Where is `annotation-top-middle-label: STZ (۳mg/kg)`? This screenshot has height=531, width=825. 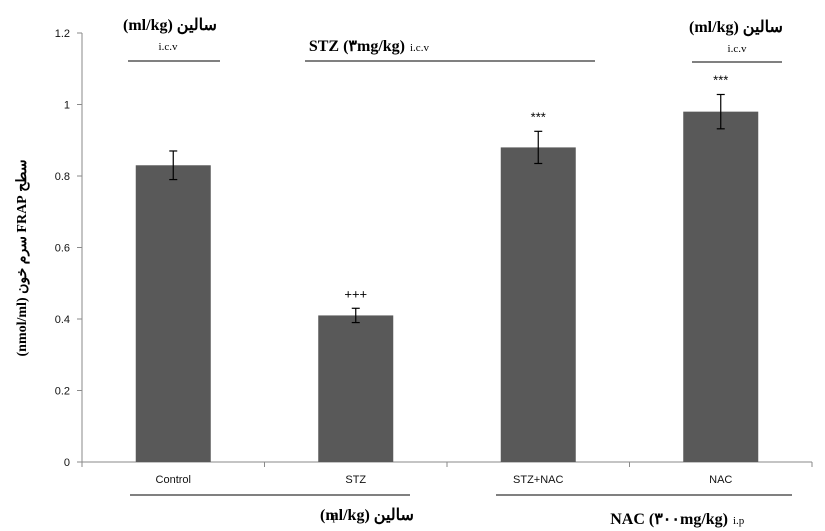 annotation-top-middle-label: STZ (۳mg/kg) is located at coordinates (357, 46).